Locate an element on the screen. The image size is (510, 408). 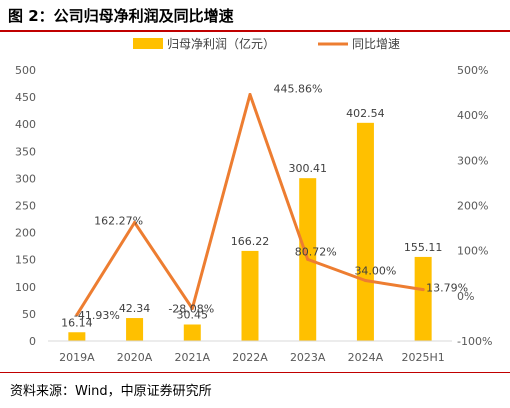
x-tick-label: 2021A is located at coordinates (193, 357).